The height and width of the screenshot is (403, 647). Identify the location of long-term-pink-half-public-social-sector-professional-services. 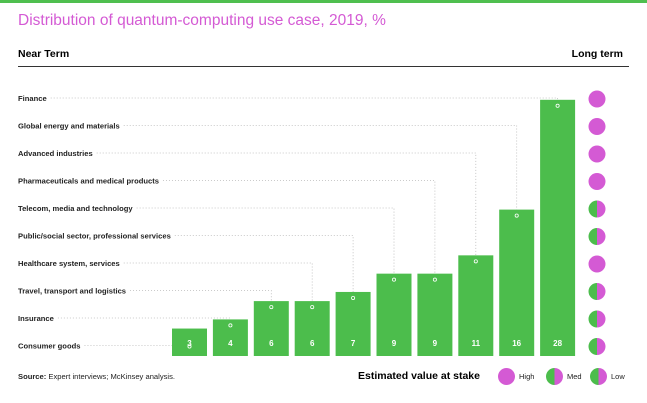
(601, 236).